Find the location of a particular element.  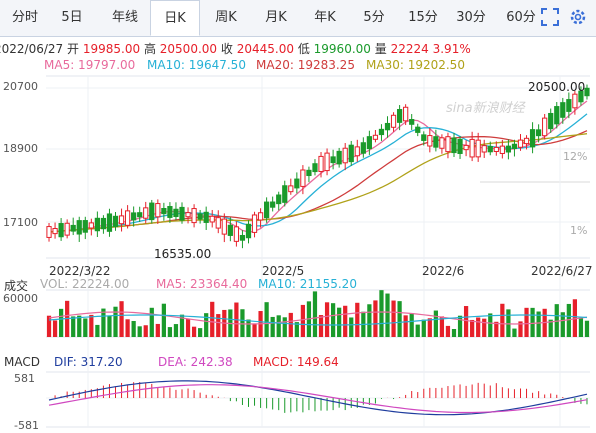

volume-axis-top: 60000 is located at coordinates (20, 298).